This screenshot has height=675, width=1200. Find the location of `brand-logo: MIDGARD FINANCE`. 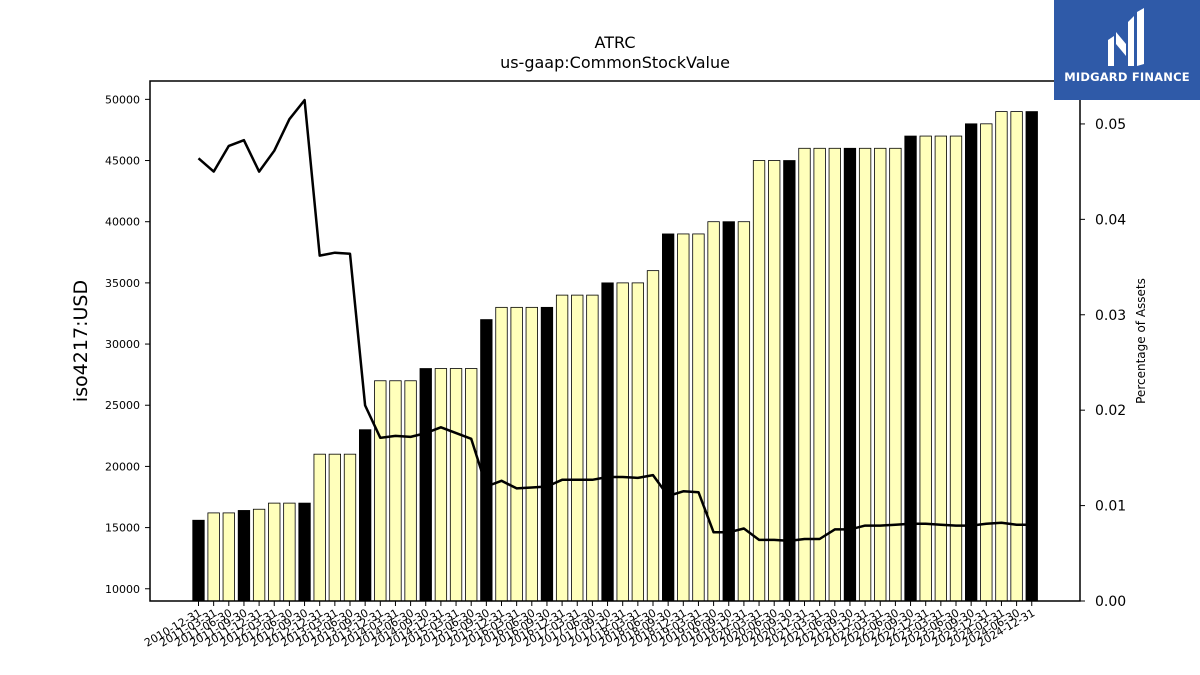

brand-logo: MIDGARD FINANCE is located at coordinates (1127, 50).